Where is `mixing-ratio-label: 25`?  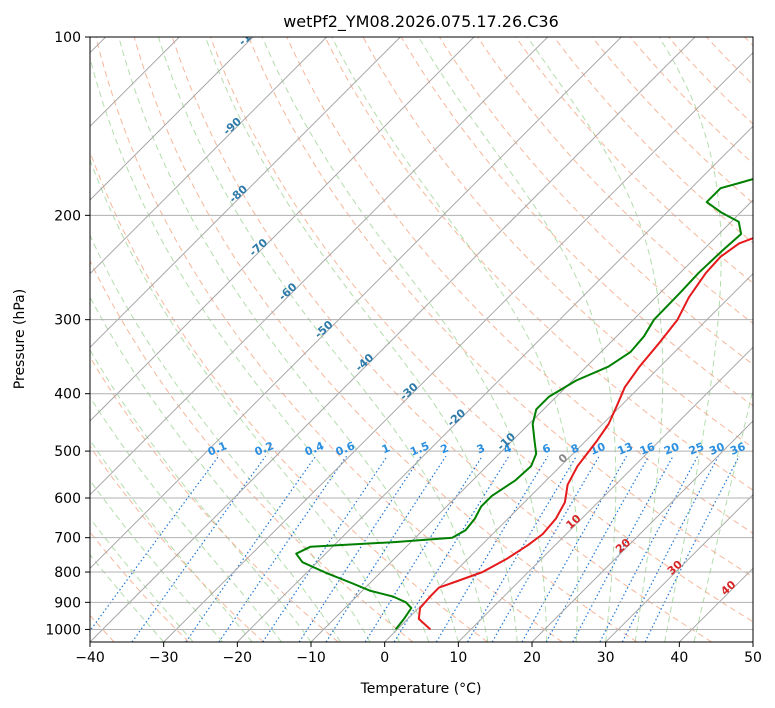 mixing-ratio-label: 25 is located at coordinates (696, 449).